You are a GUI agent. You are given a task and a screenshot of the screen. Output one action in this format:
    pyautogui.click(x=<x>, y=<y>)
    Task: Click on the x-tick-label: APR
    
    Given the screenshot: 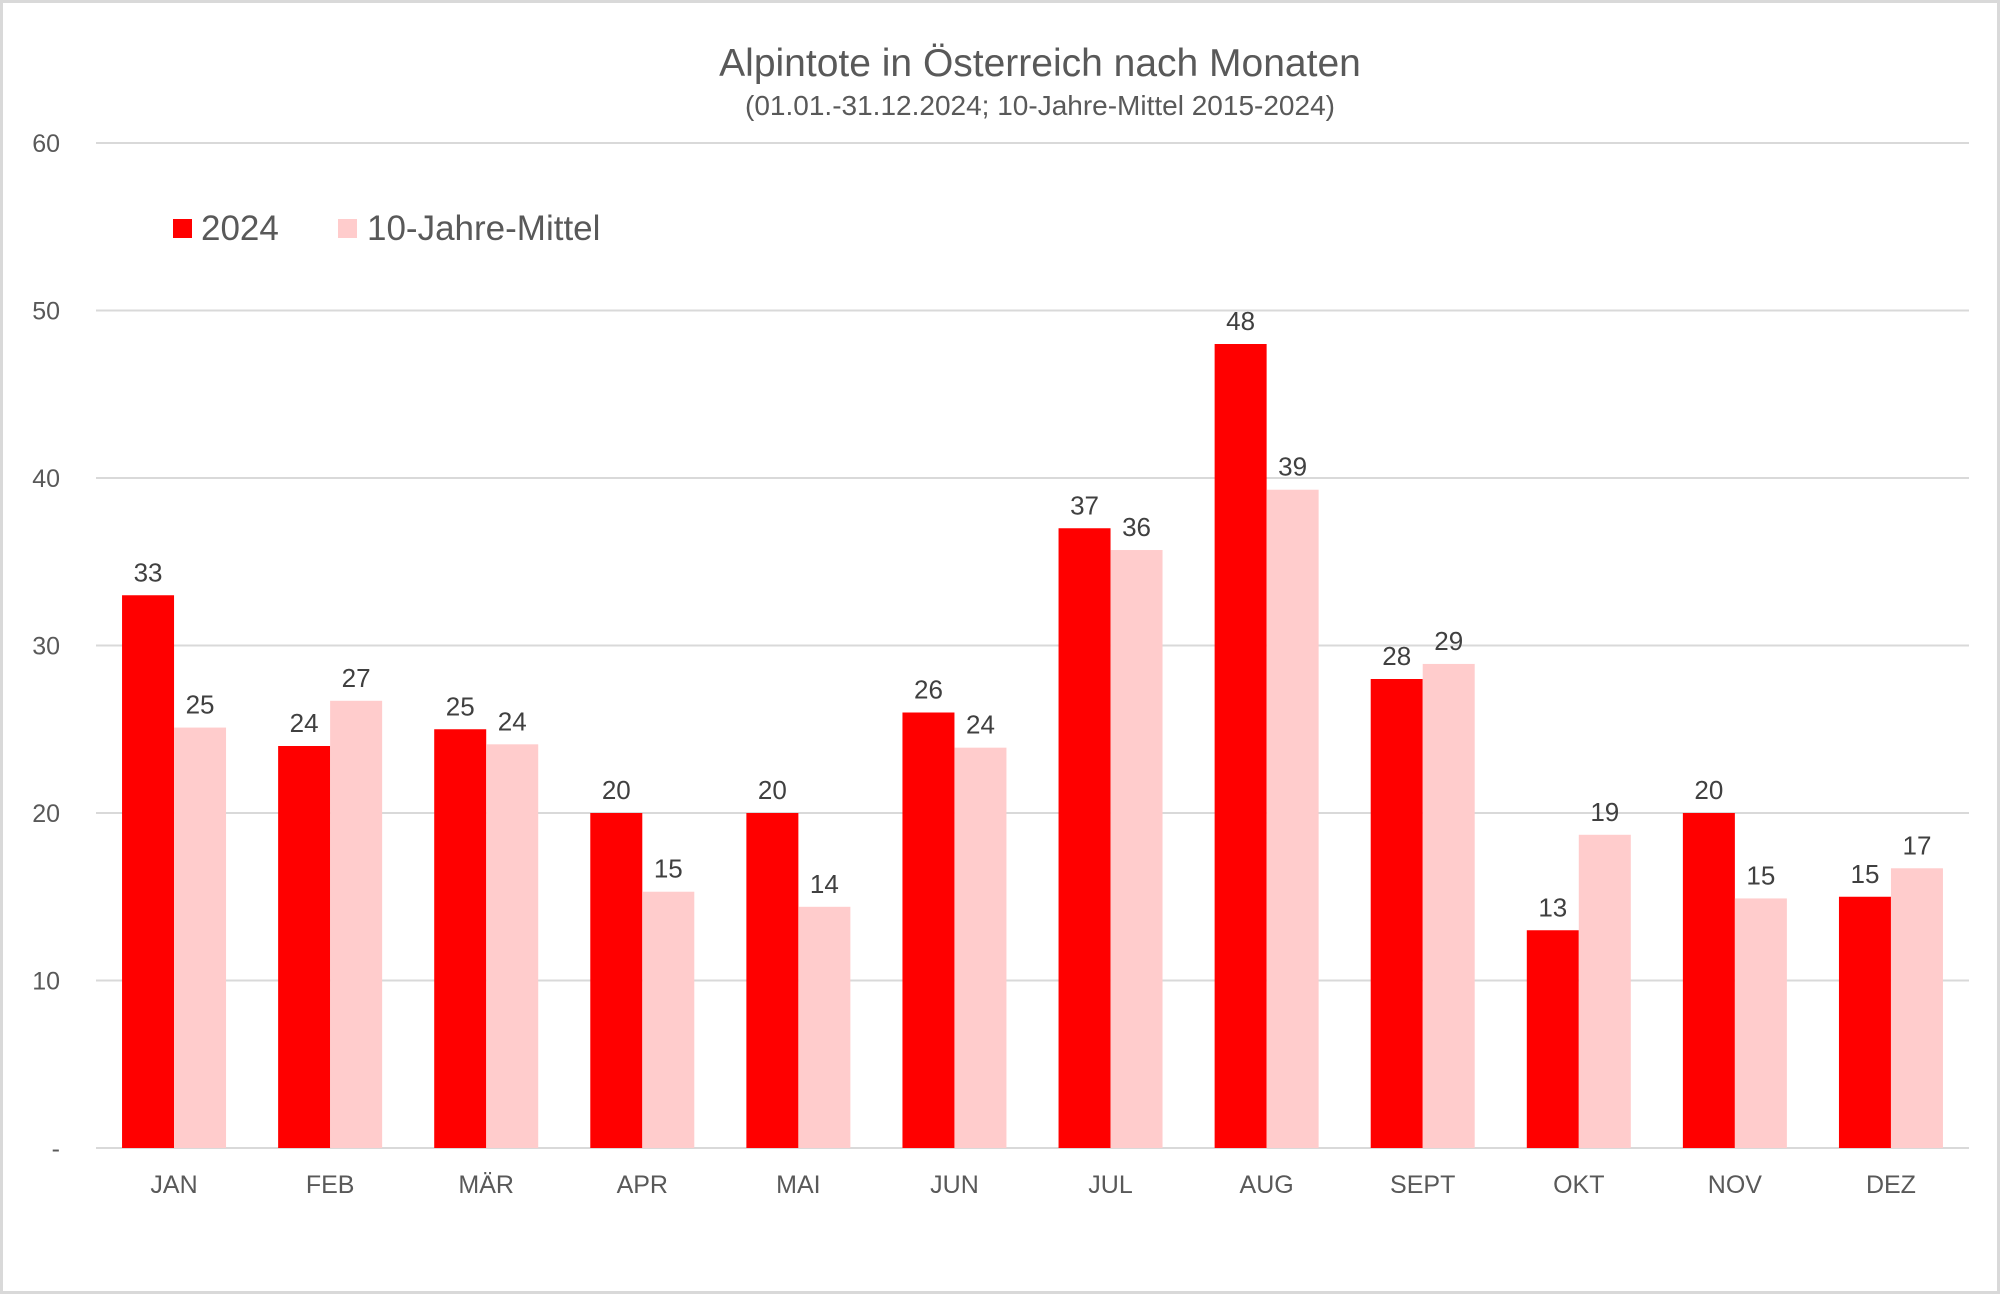 What is the action you would take?
    pyautogui.click(x=642, y=1185)
    